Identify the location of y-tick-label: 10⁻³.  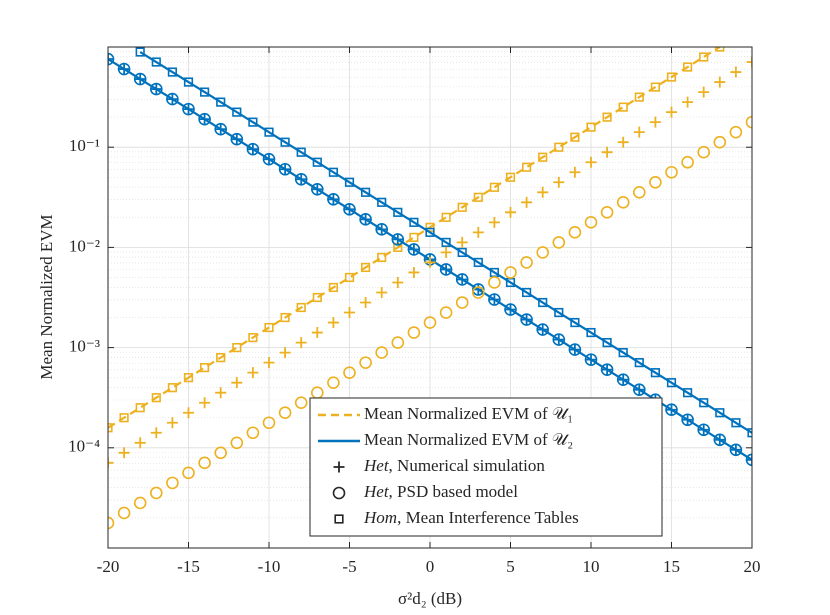
(84, 346).